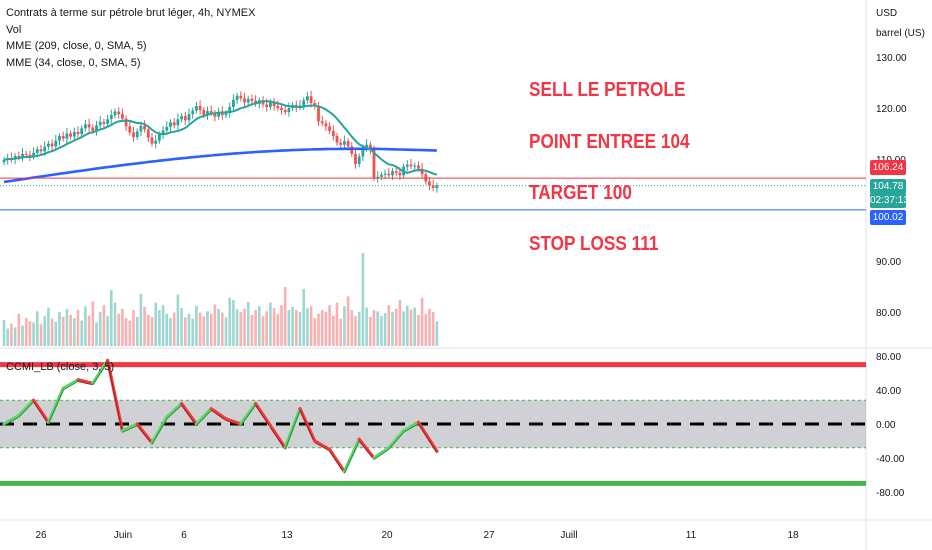  What do you see at coordinates (890, 493) in the screenshot?
I see `indicator-tick-label: -80.00` at bounding box center [890, 493].